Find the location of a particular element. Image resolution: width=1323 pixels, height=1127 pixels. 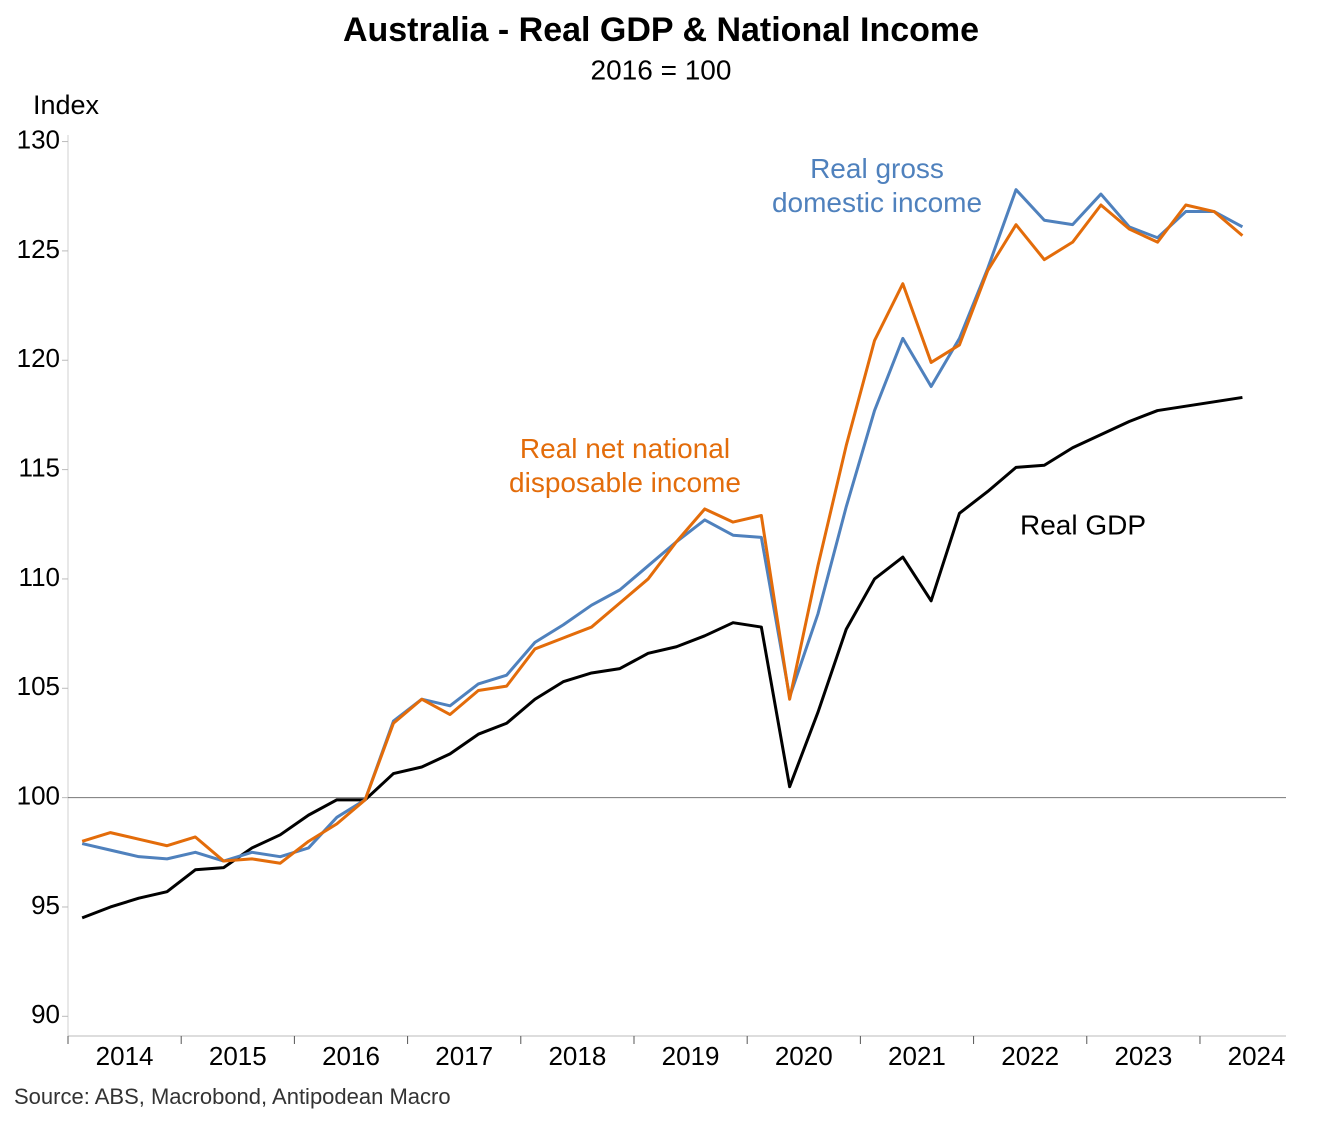

y-tick-label: 90 is located at coordinates (45, 1014).